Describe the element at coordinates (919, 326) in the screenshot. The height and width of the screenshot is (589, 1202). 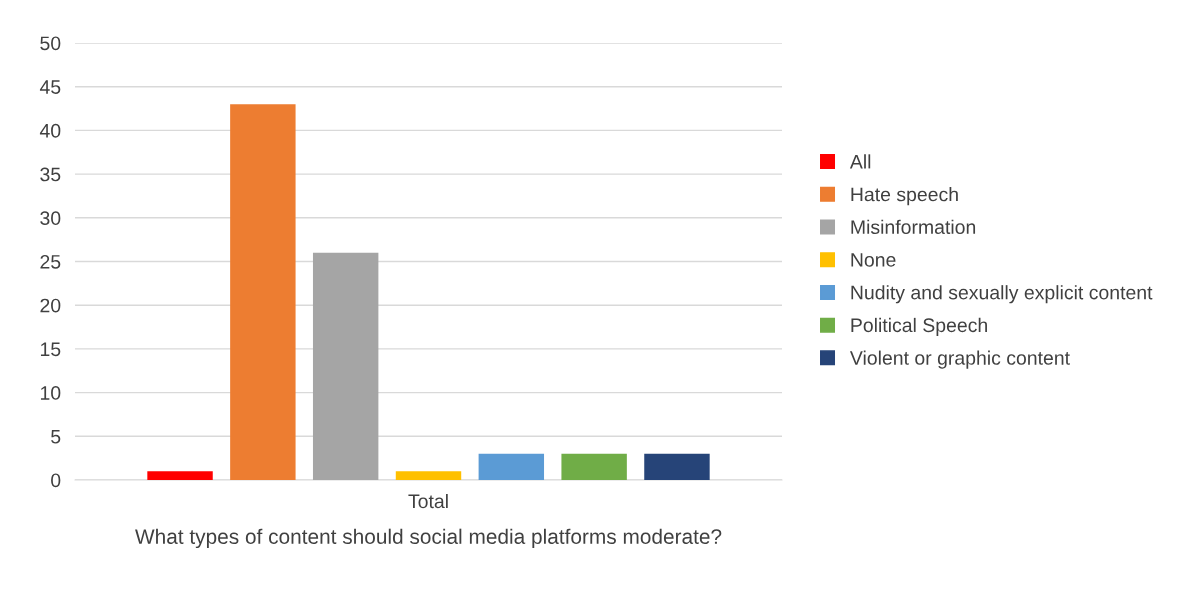
I see `legend-label: Political Speech` at that location.